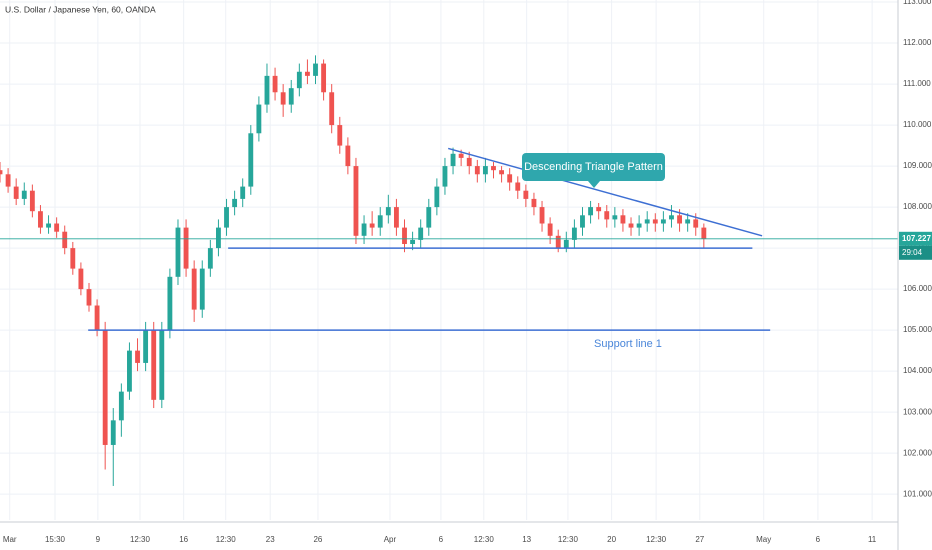 The image size is (932, 550). I want to click on countdown-tag, so click(915, 252).